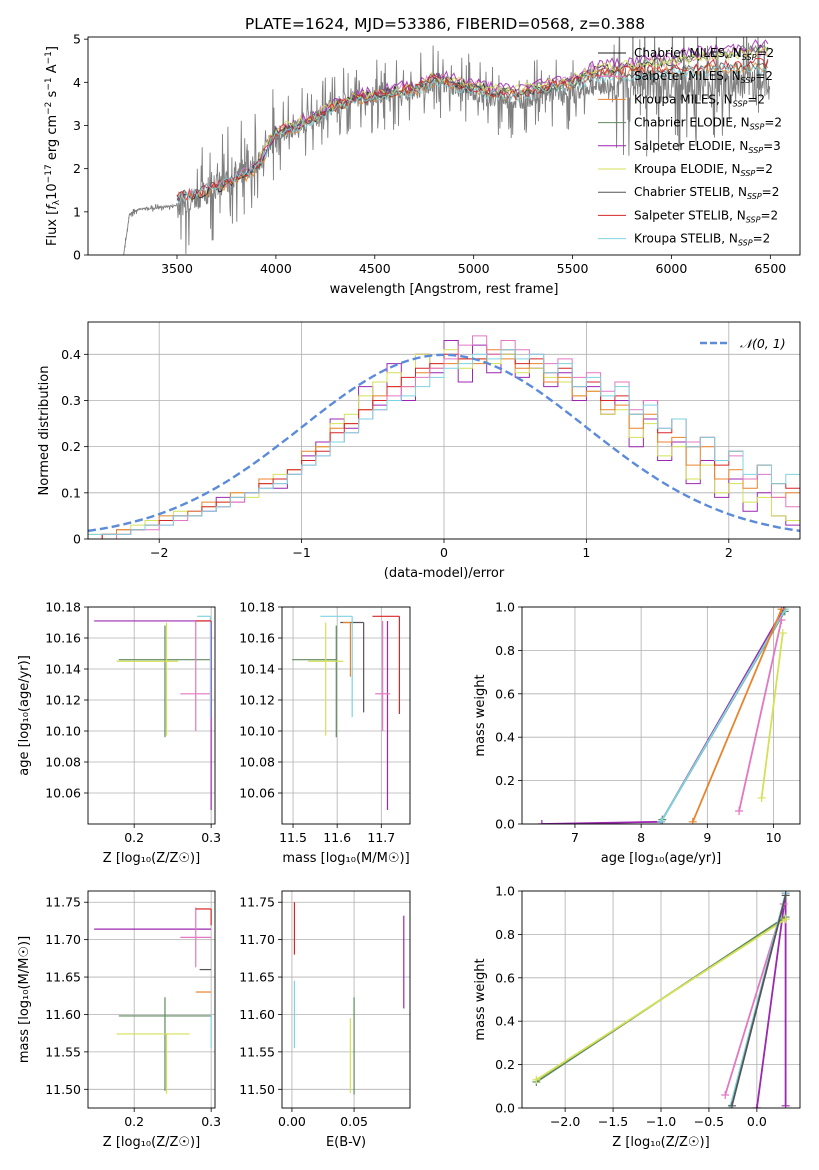 The height and width of the screenshot is (1170, 819). What do you see at coordinates (661, 858) in the screenshot?
I see `x-axis-label: age [log₁₀(age/yr)]` at bounding box center [661, 858].